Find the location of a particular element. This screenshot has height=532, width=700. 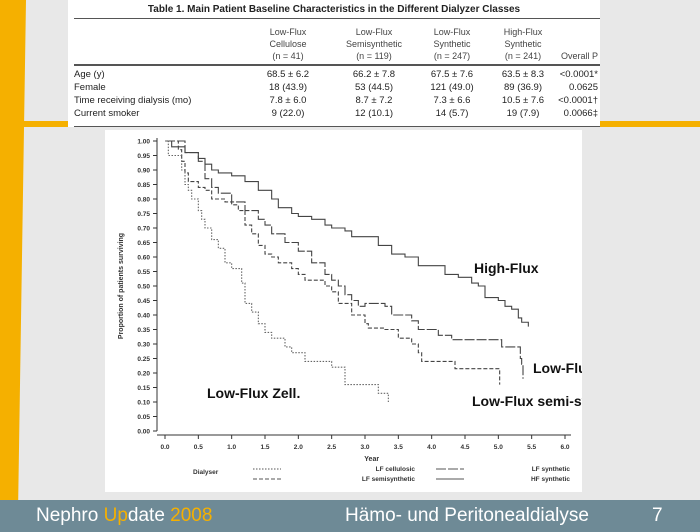

cell: 12 (10.1) is located at coordinates (374, 113).